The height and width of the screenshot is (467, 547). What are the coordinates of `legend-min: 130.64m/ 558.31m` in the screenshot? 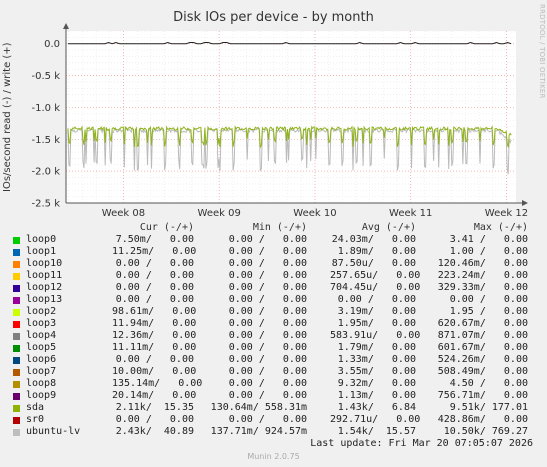 It's located at (258, 407).